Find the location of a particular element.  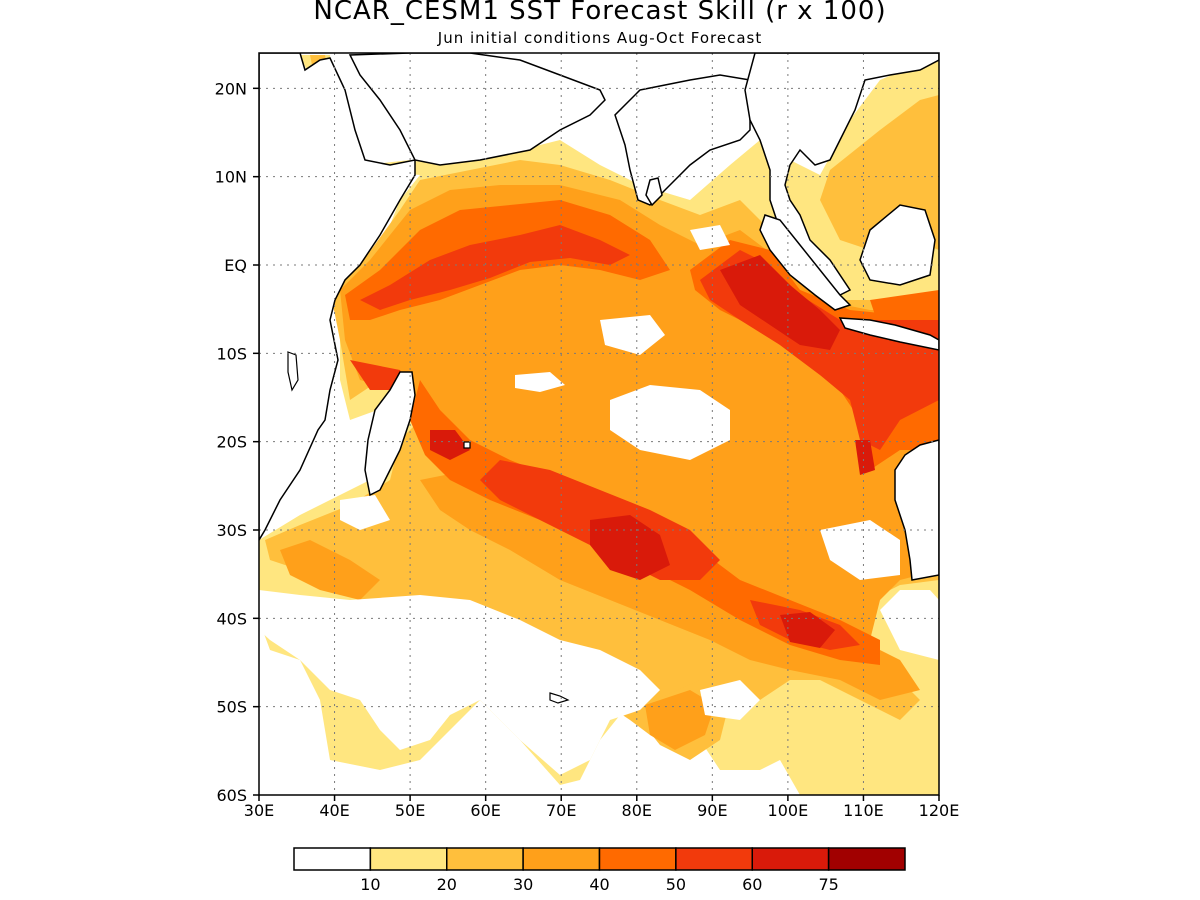

lon-tick-label: 90E is located at coordinates (712, 810).